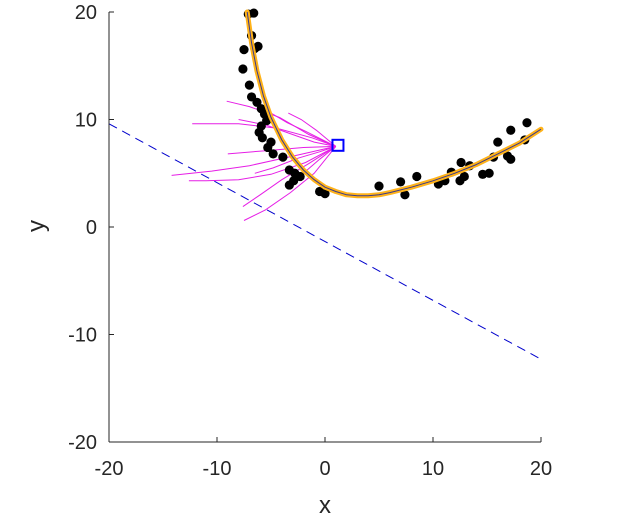 The height and width of the screenshot is (520, 631). Describe the element at coordinates (86, 13) in the screenshot. I see `y-tick-label-20: 20` at that location.